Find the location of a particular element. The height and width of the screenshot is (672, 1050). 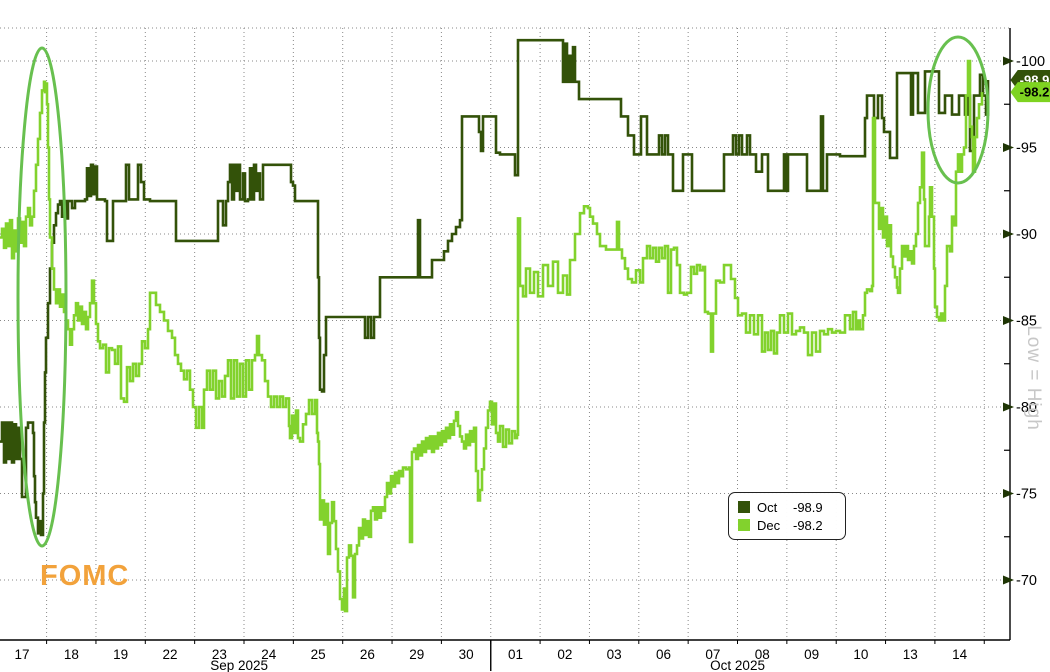

last-price-tag-dec: -98.2 is located at coordinates (1030, 92).